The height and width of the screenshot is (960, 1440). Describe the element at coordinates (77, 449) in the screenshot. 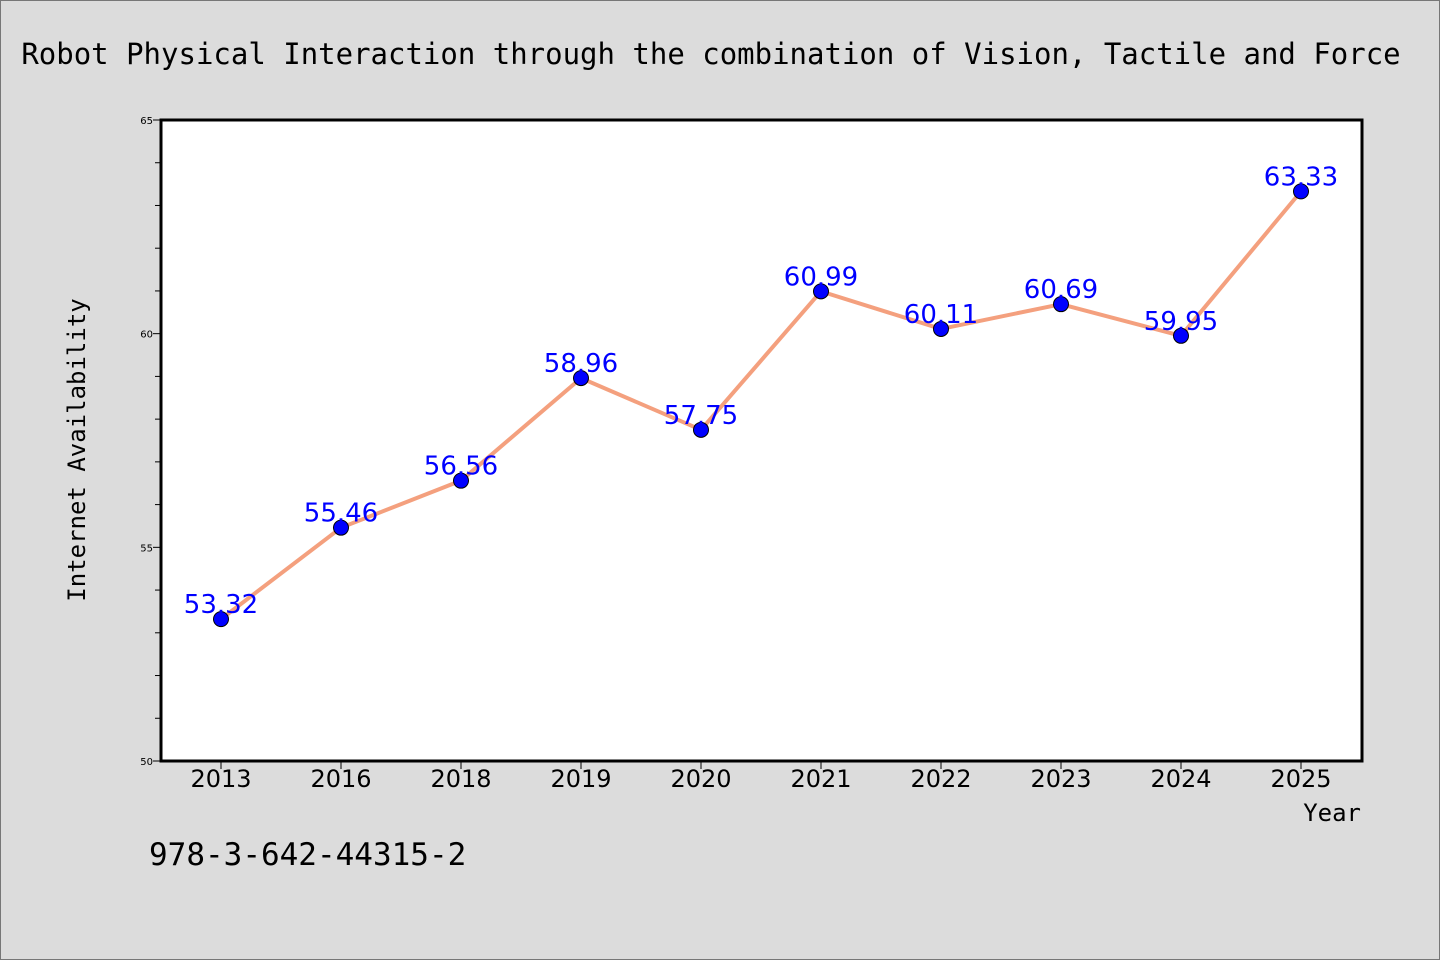

I see `y-axis-label: Internet Availability` at that location.